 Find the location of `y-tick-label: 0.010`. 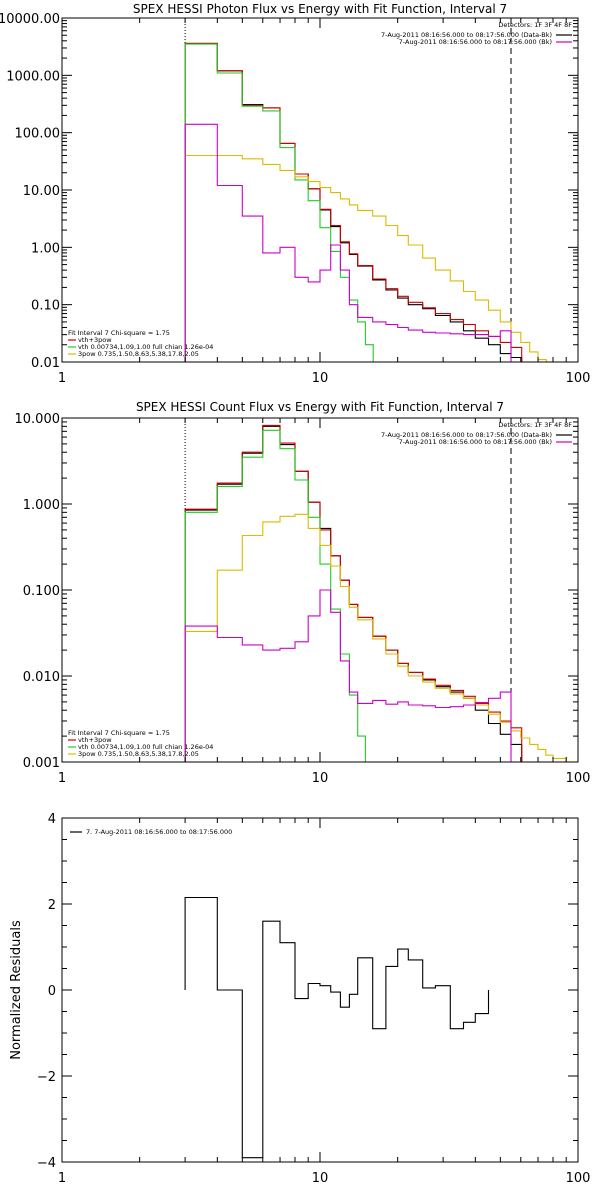

y-tick-label: 0.010 is located at coordinates (41, 677).